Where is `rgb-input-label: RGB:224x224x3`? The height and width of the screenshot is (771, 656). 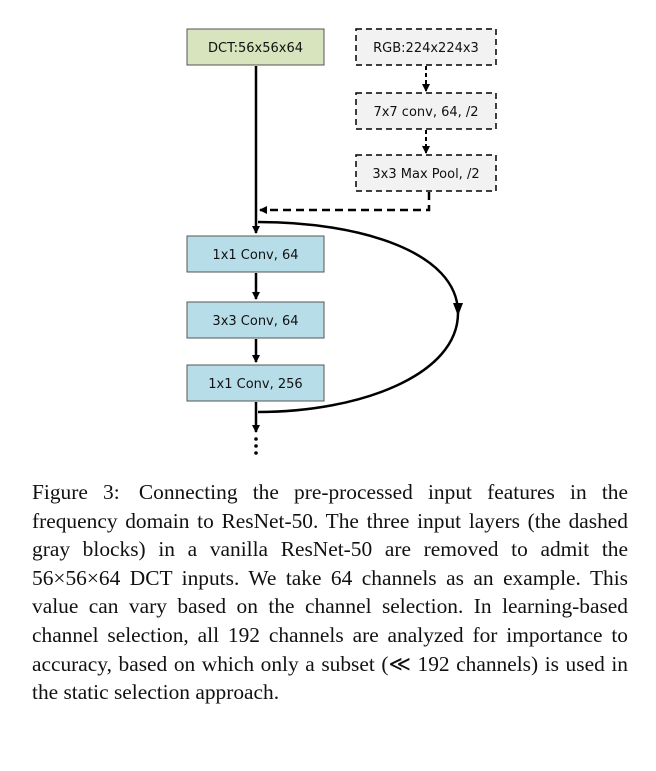 rgb-input-label: RGB:224x224x3 is located at coordinates (426, 48).